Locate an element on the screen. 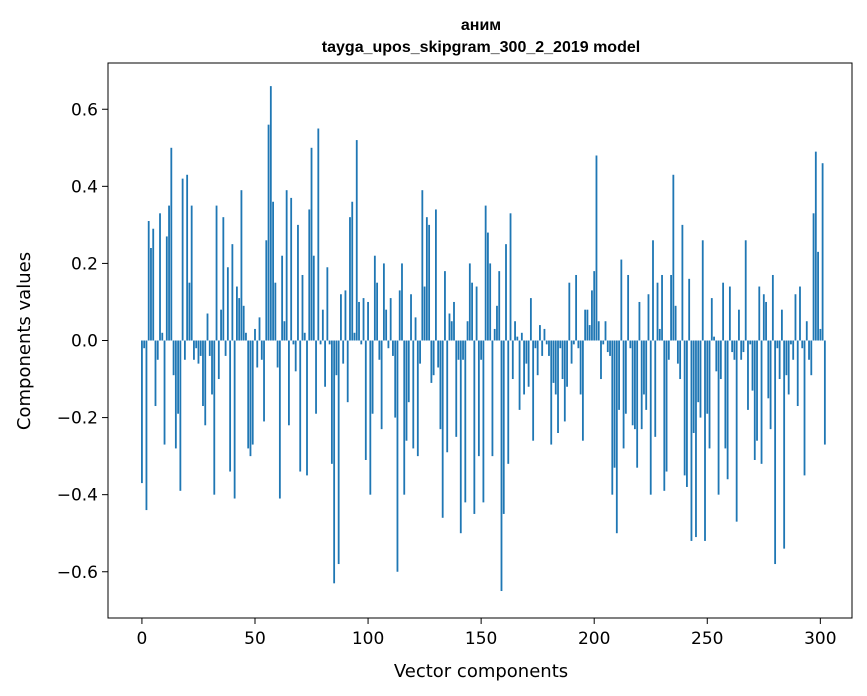  y-axis-label: Components values is located at coordinates (24, 341).